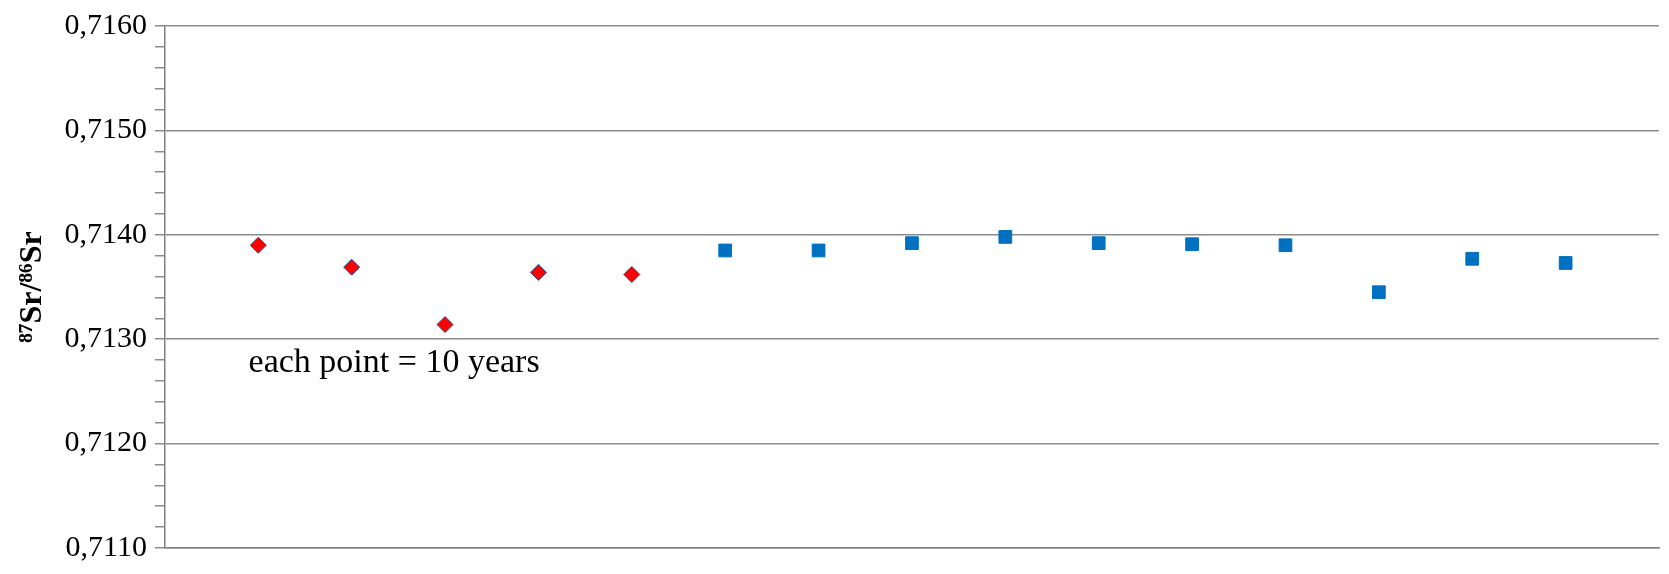 The height and width of the screenshot is (574, 1669). What do you see at coordinates (105, 128) in the screenshot?
I see `y-tick-label: 0,7150` at bounding box center [105, 128].